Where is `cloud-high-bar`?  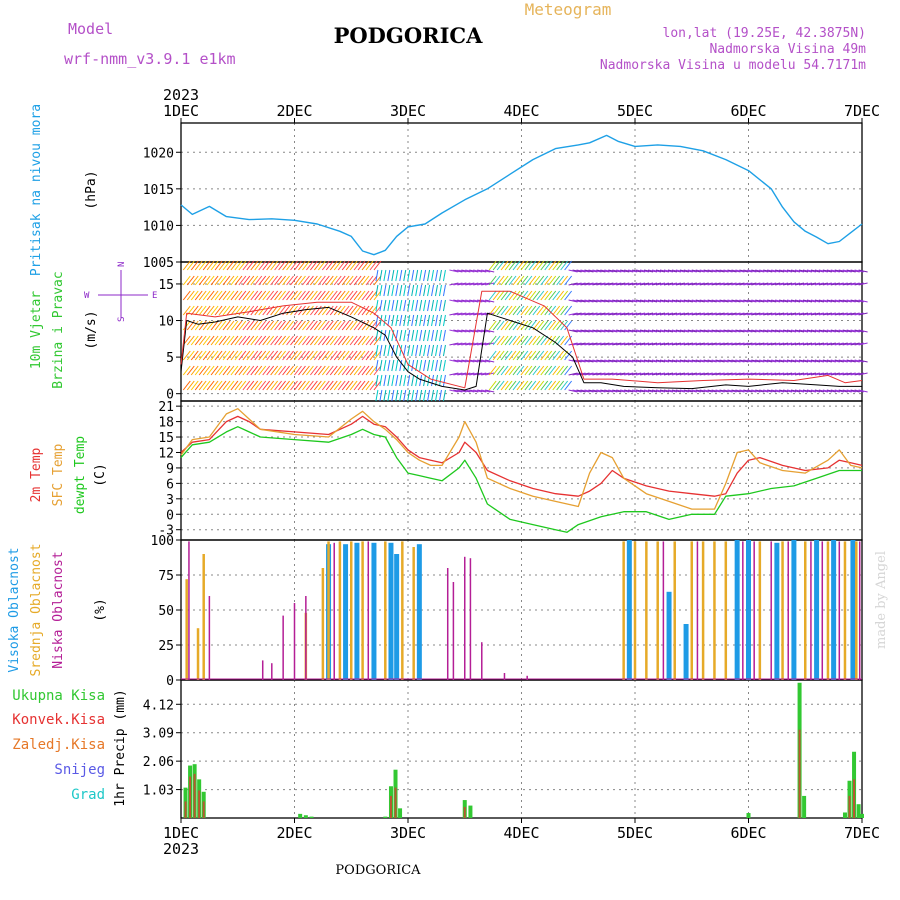
cloud-high-bar is located at coordinates (834, 610).